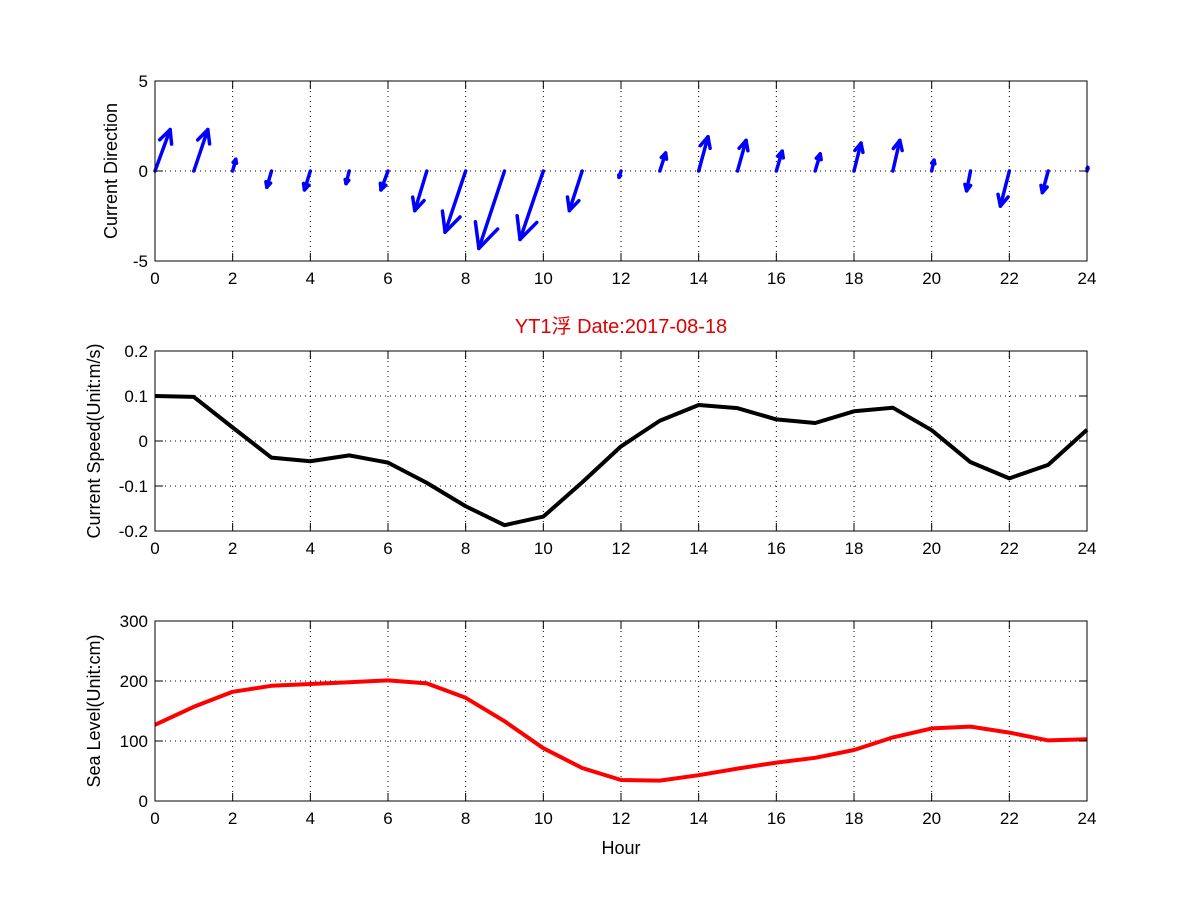 Image resolution: width=1201 pixels, height=901 pixels. I want to click on x-tick-label: 16, so click(776, 548).